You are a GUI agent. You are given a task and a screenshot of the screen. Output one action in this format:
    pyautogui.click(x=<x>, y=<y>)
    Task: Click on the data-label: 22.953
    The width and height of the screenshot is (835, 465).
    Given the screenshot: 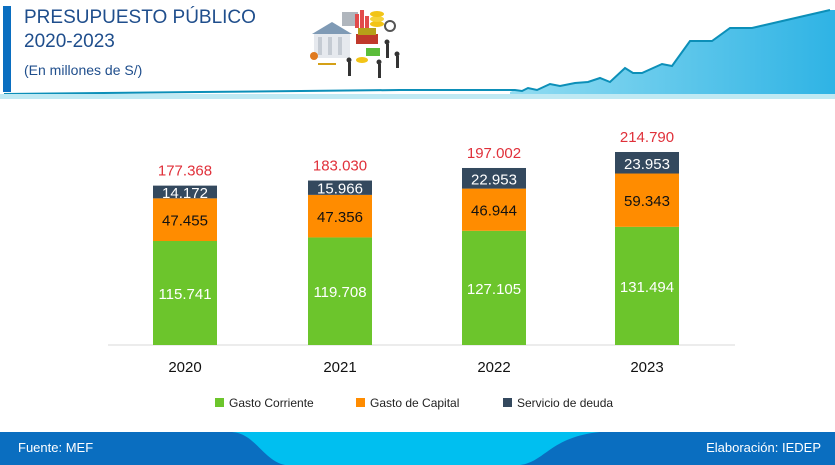 What is the action you would take?
    pyautogui.click(x=494, y=179)
    